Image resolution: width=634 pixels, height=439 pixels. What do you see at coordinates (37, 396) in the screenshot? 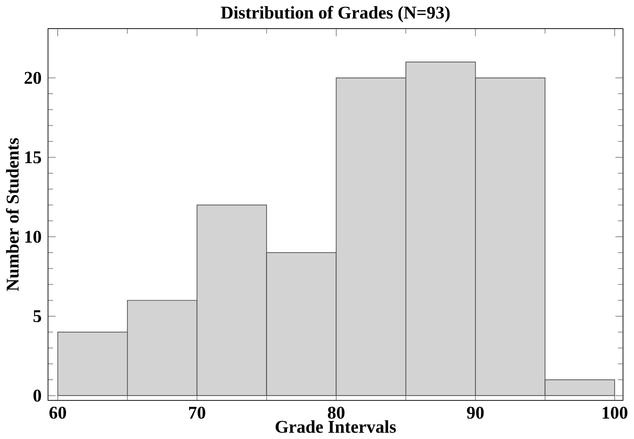
I see `y-tick-label: 0` at bounding box center [37, 396].